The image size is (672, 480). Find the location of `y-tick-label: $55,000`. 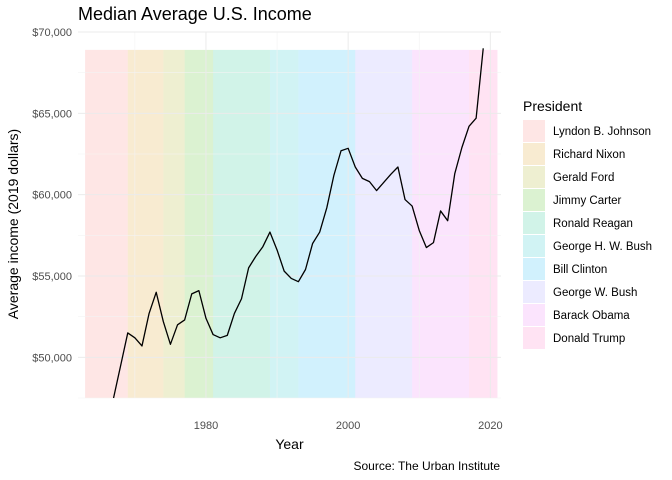

y-tick-label: $55,000 is located at coordinates (52, 277).